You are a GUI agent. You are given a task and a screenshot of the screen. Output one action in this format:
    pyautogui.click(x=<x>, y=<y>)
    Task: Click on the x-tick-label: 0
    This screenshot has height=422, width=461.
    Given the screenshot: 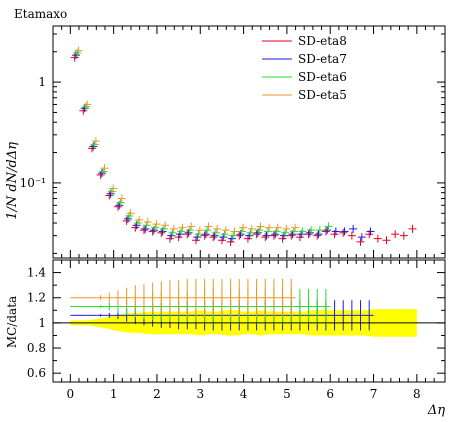 What is the action you would take?
    pyautogui.click(x=71, y=394)
    